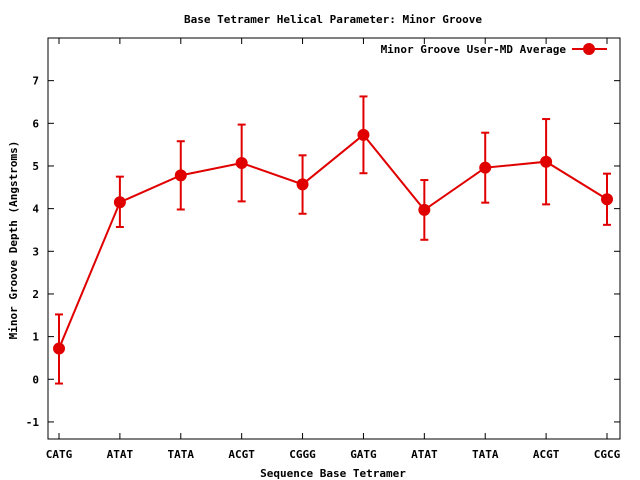  Describe the element at coordinates (363, 454) in the screenshot. I see `x-tick-label: GATG` at that location.